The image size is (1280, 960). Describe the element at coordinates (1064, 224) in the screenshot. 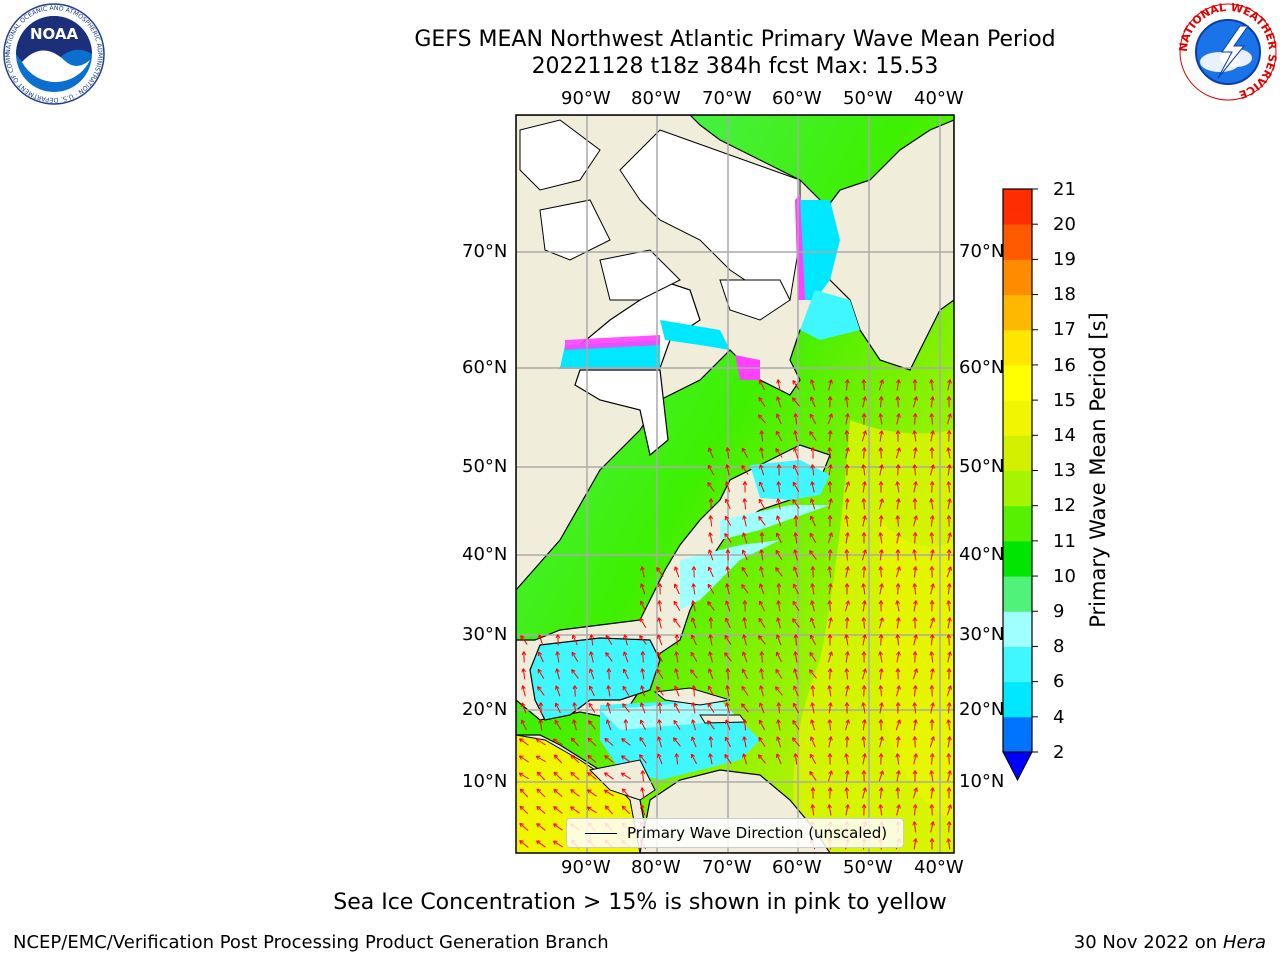

I see `colorbar-tick-20: 20` at that location.